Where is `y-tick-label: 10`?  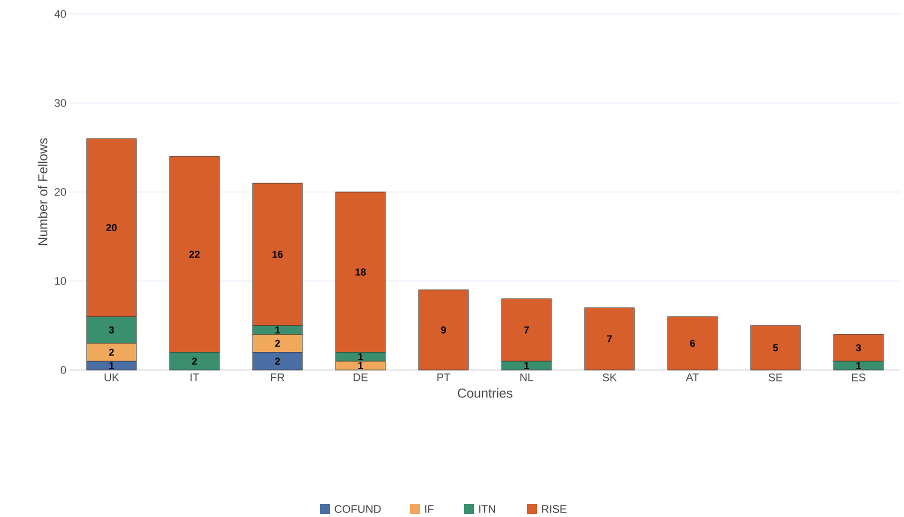 y-tick-label: 10 is located at coordinates (60, 281).